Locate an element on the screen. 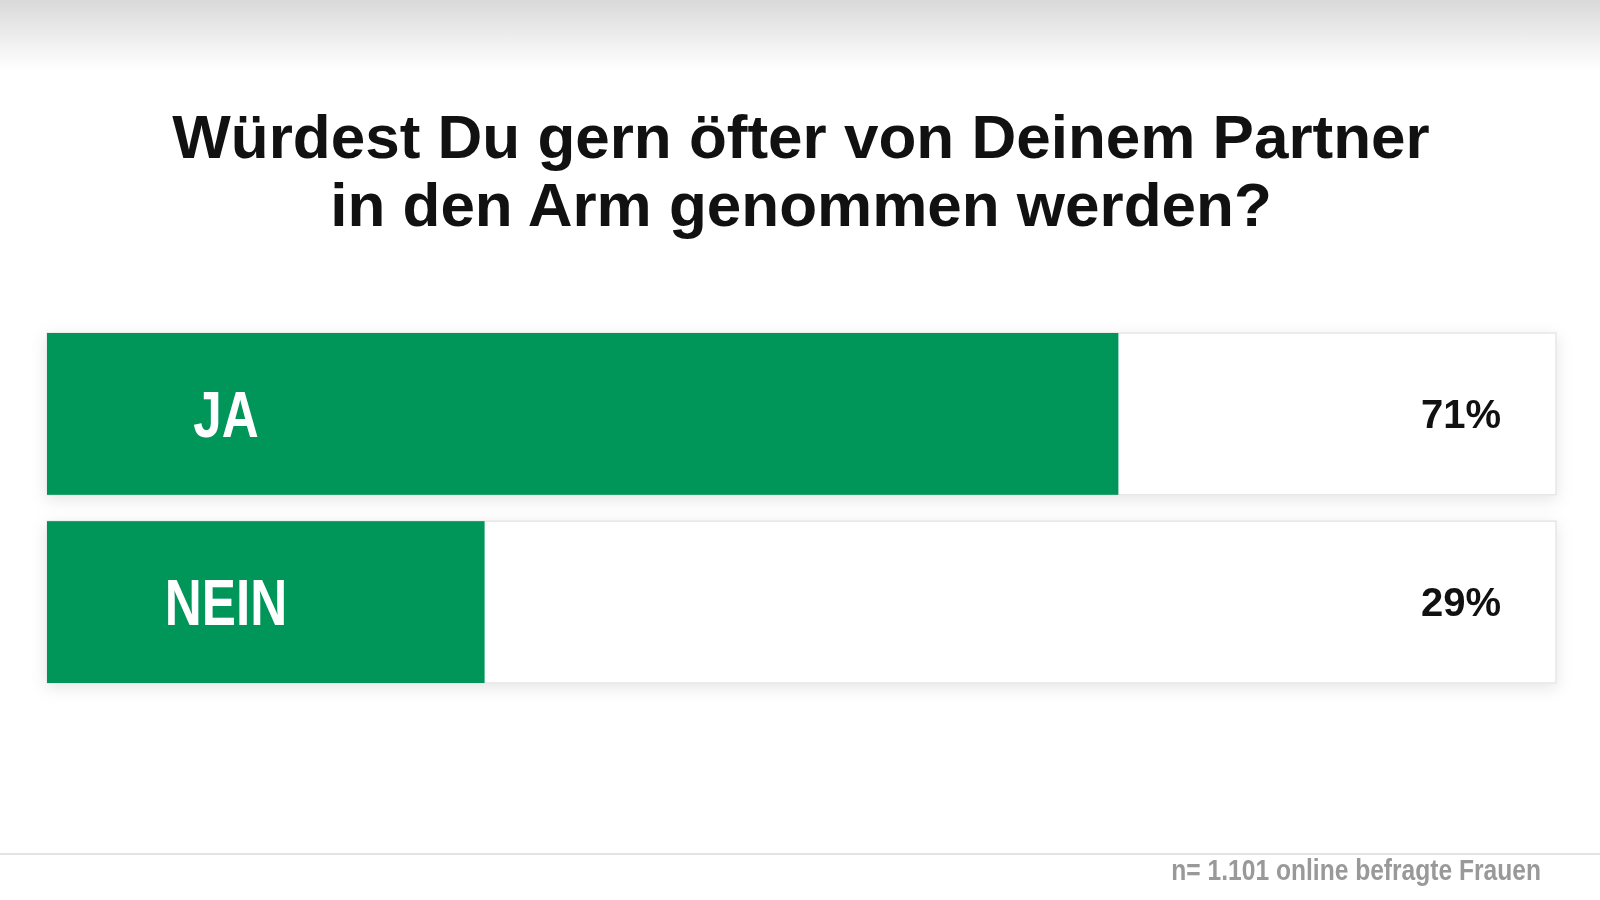  y-tick-label: JA is located at coordinates (226, 415).